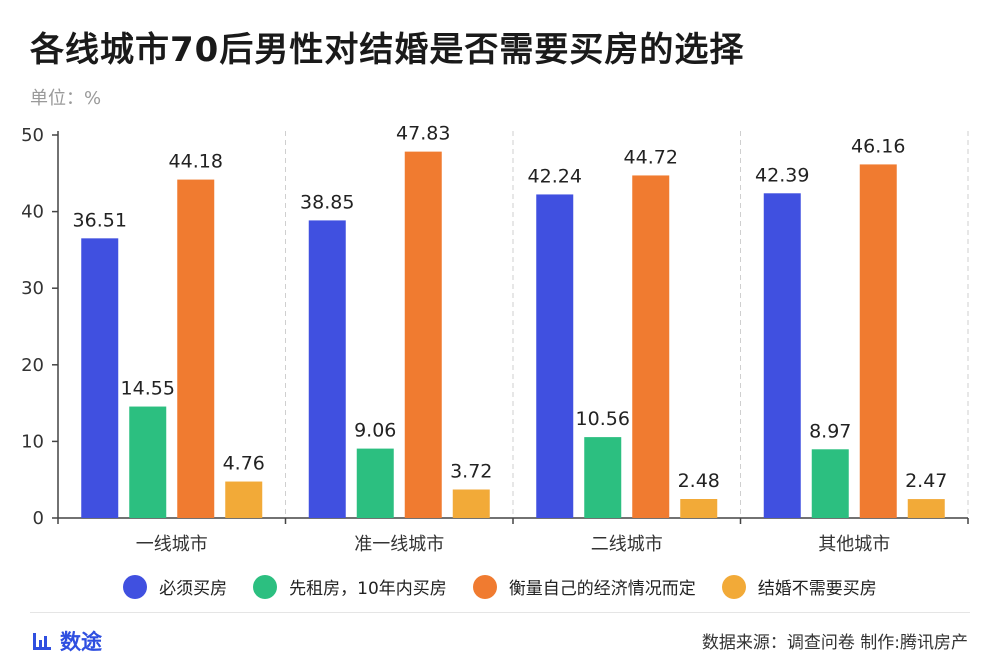 The image size is (1000, 667). Describe the element at coordinates (148, 389) in the screenshot. I see `data-label: 14.55` at that location.